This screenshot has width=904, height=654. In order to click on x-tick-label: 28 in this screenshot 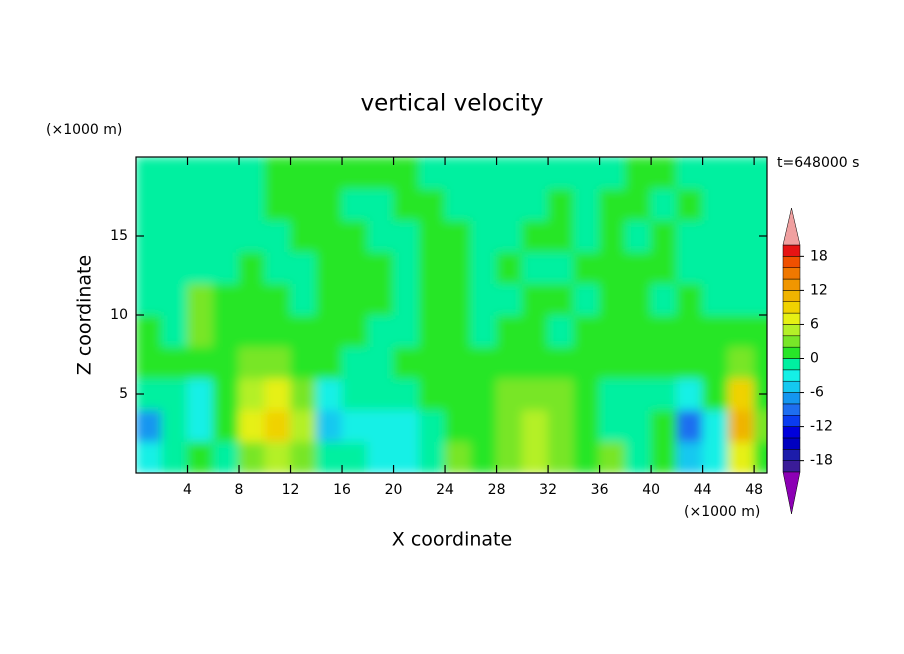, I will do `click(497, 490)`.